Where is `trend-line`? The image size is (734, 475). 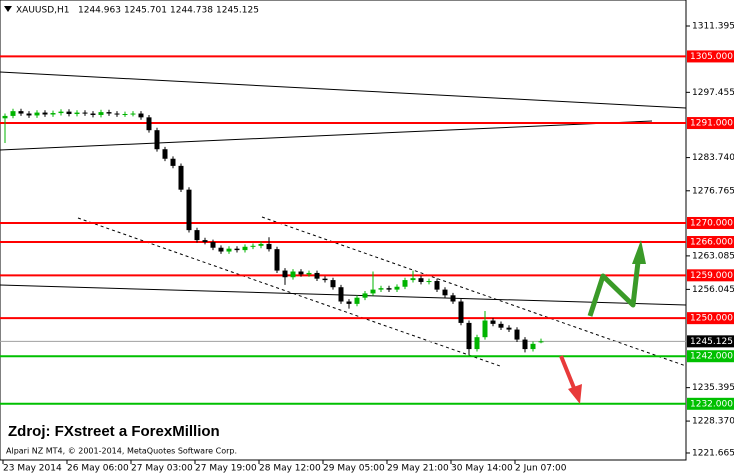
trend-line is located at coordinates (343, 90).